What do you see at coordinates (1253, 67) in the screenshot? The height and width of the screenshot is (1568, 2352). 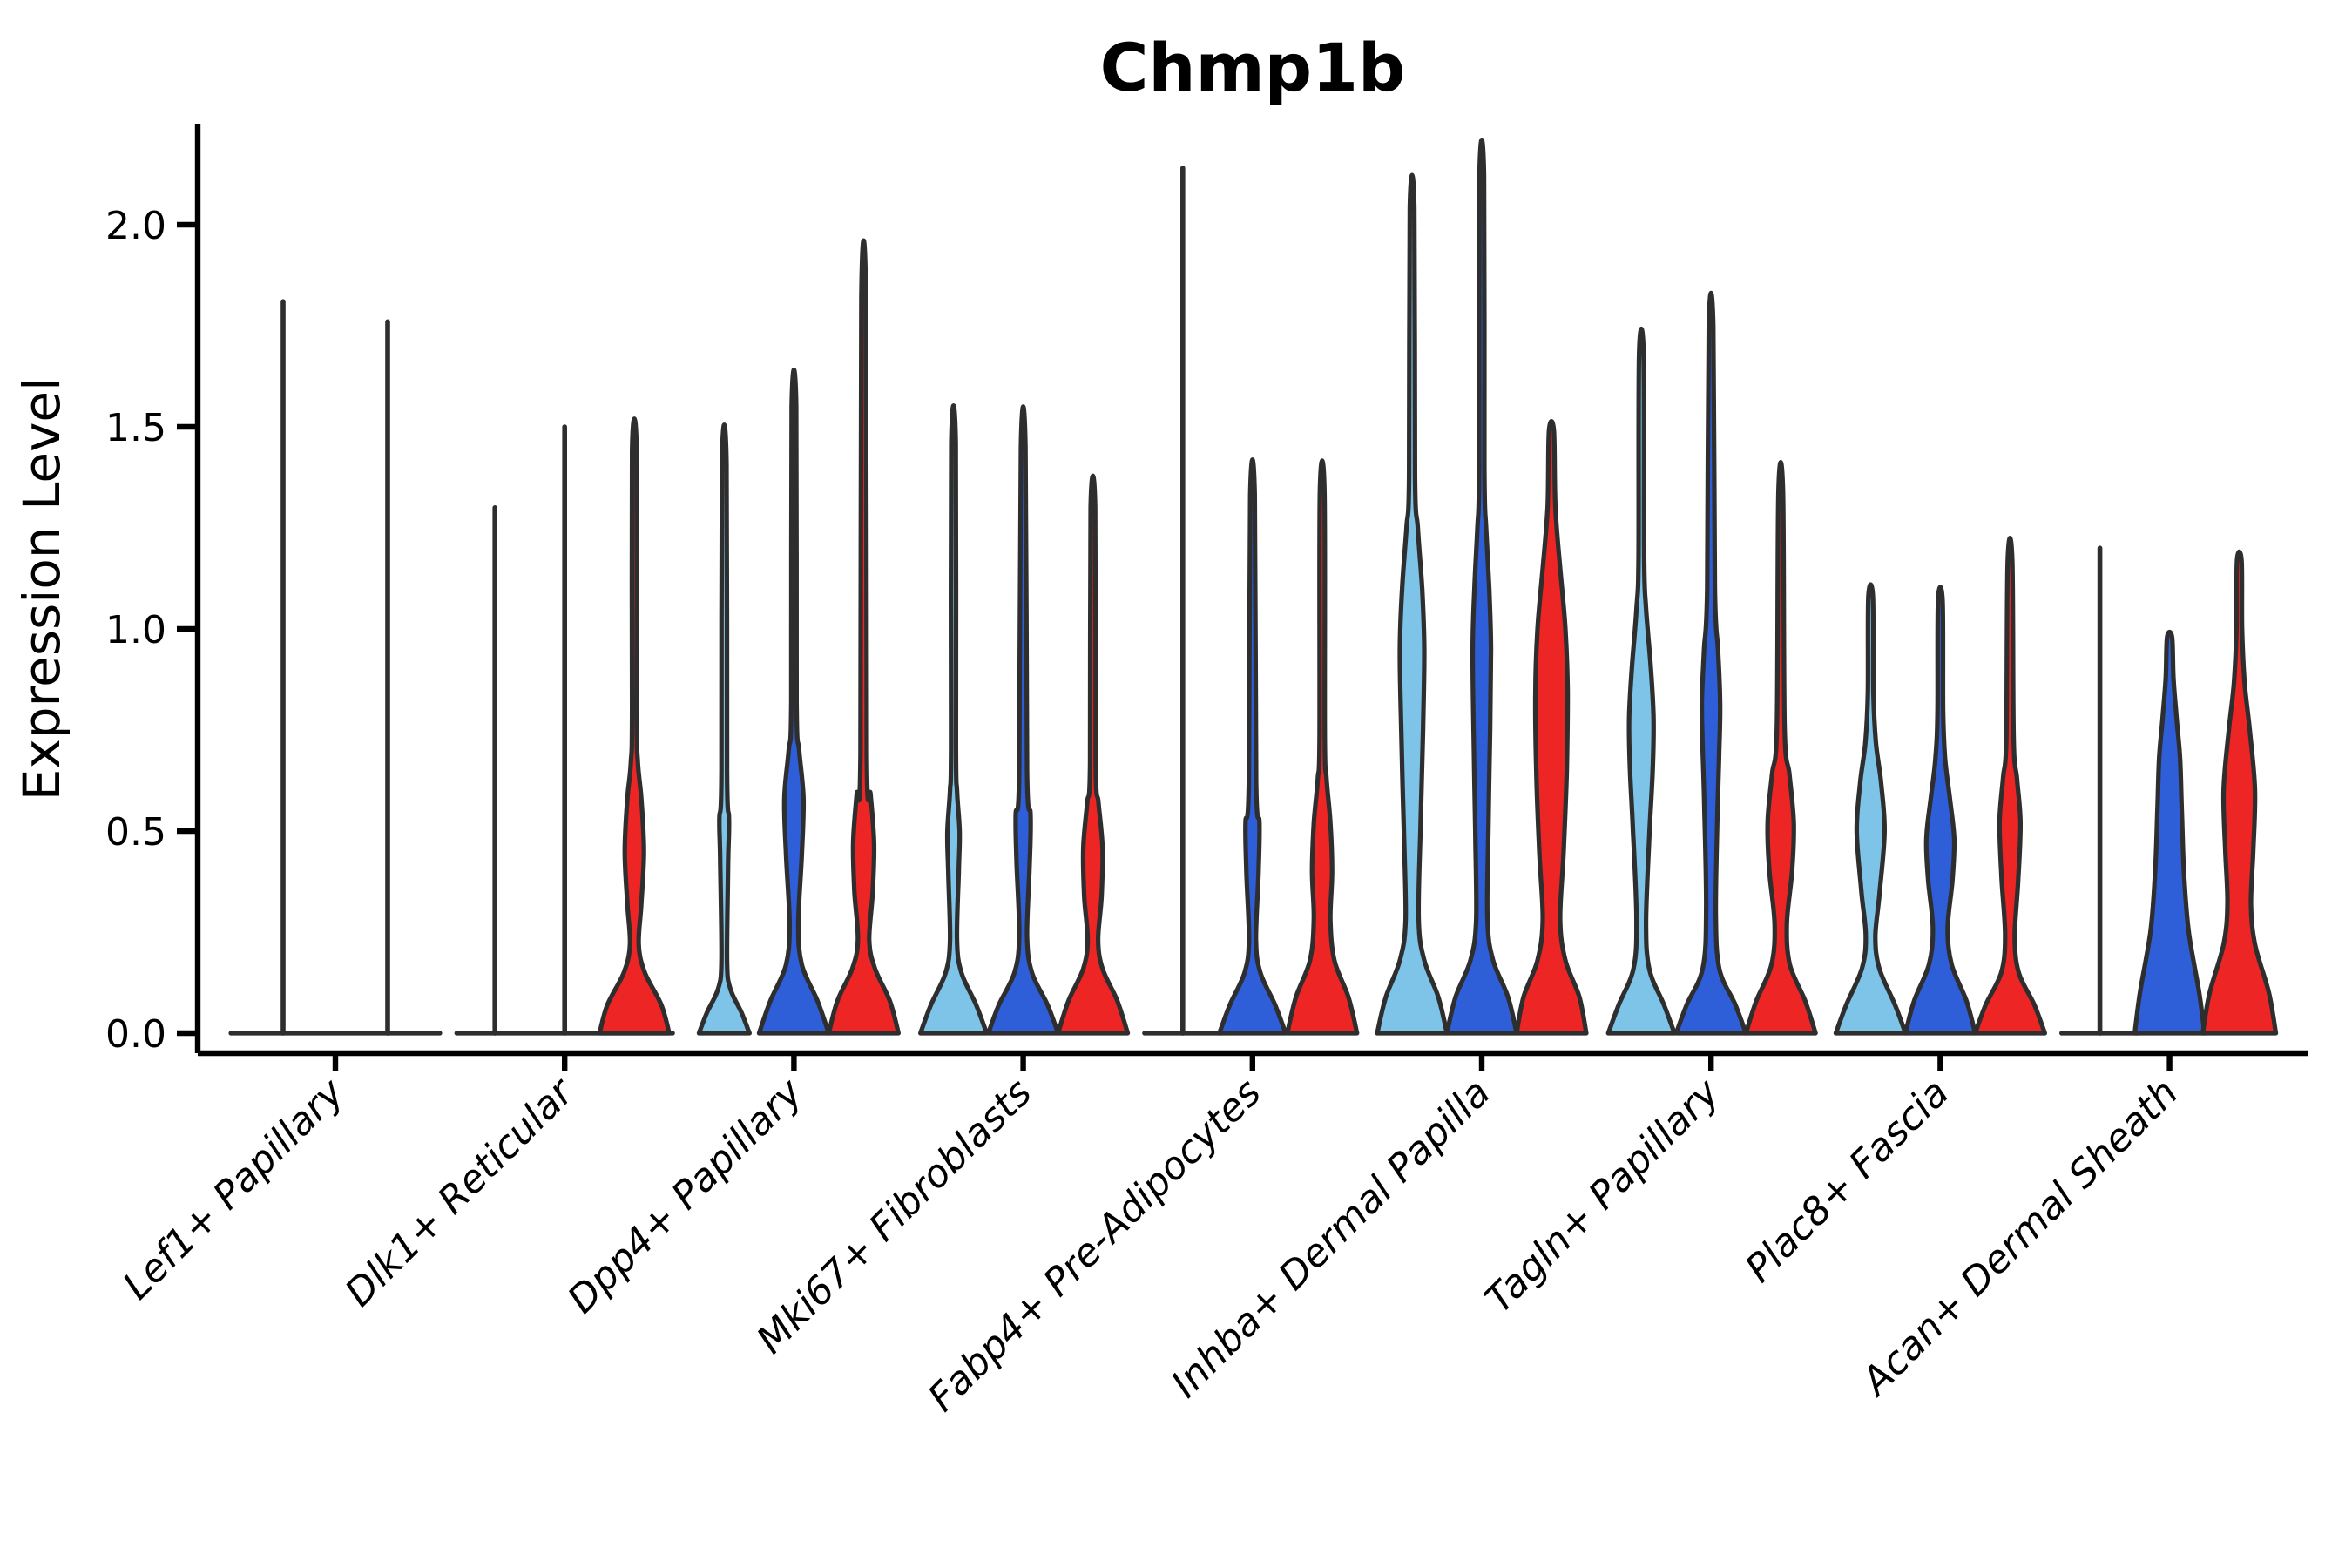 I see `chart-title: Chmp1b` at bounding box center [1253, 67].